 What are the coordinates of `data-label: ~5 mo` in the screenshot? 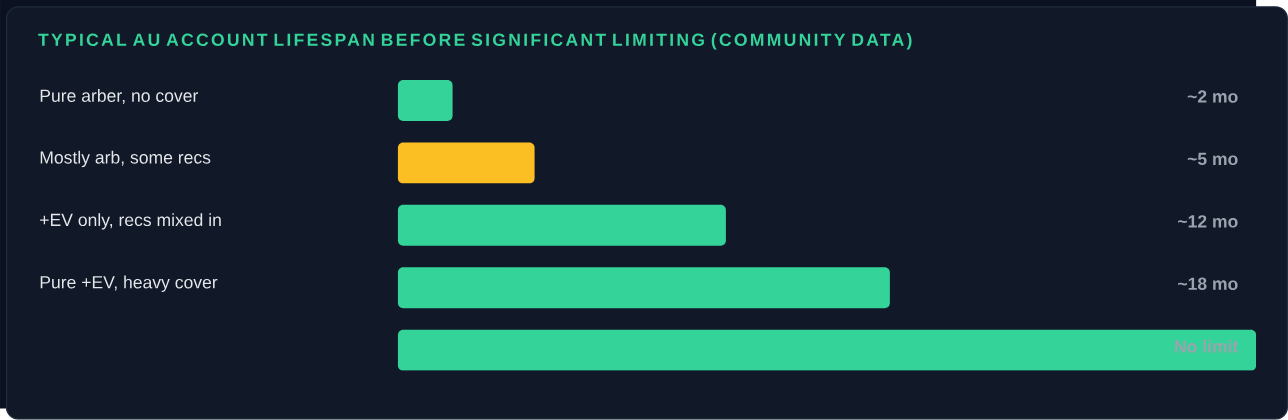 It's located at (1212, 159).